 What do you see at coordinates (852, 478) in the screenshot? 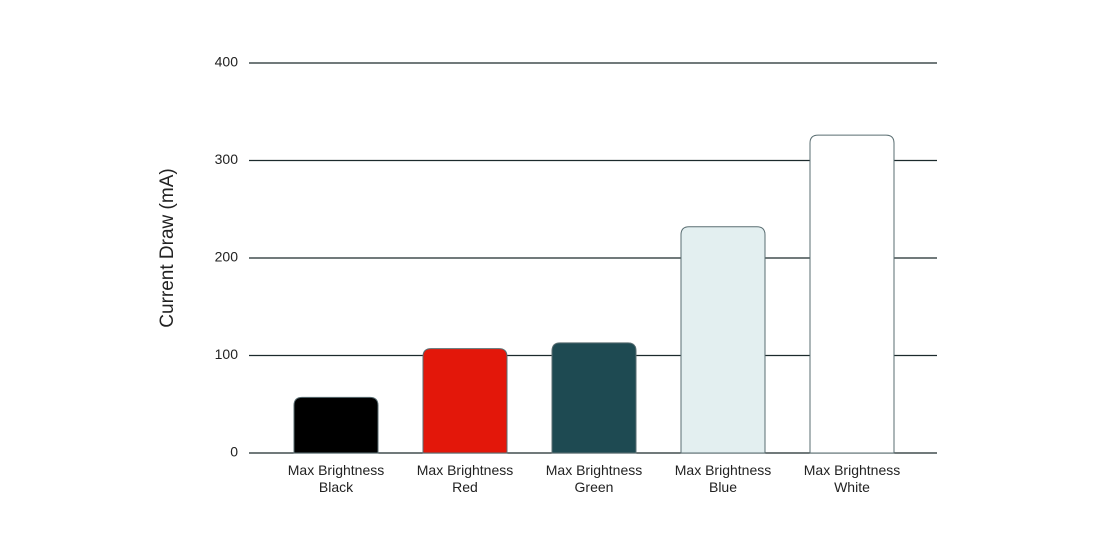
I see `x-tick-label: Max Brightness White` at bounding box center [852, 478].